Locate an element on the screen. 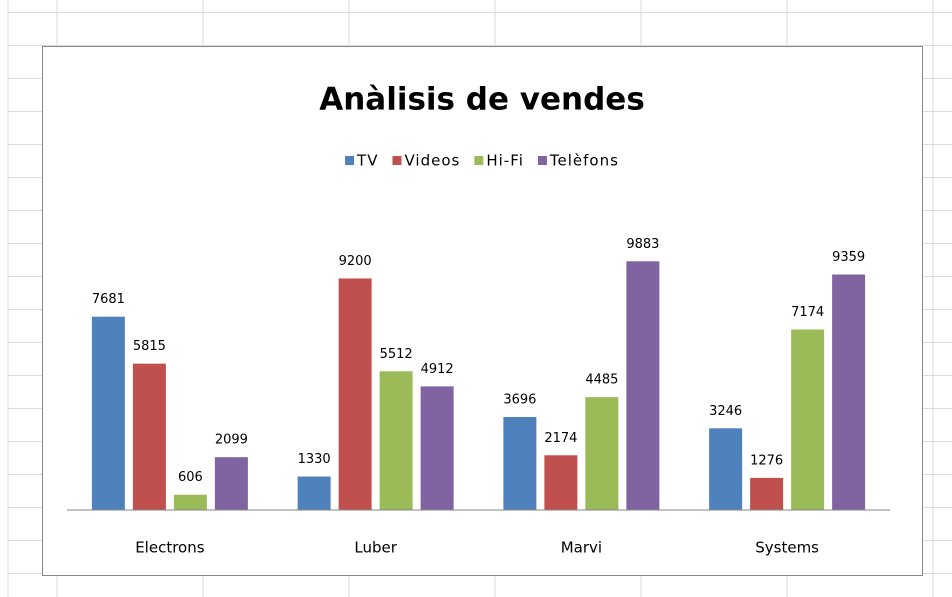 This screenshot has height=597, width=952. x-tick-label: Electrons is located at coordinates (170, 548).